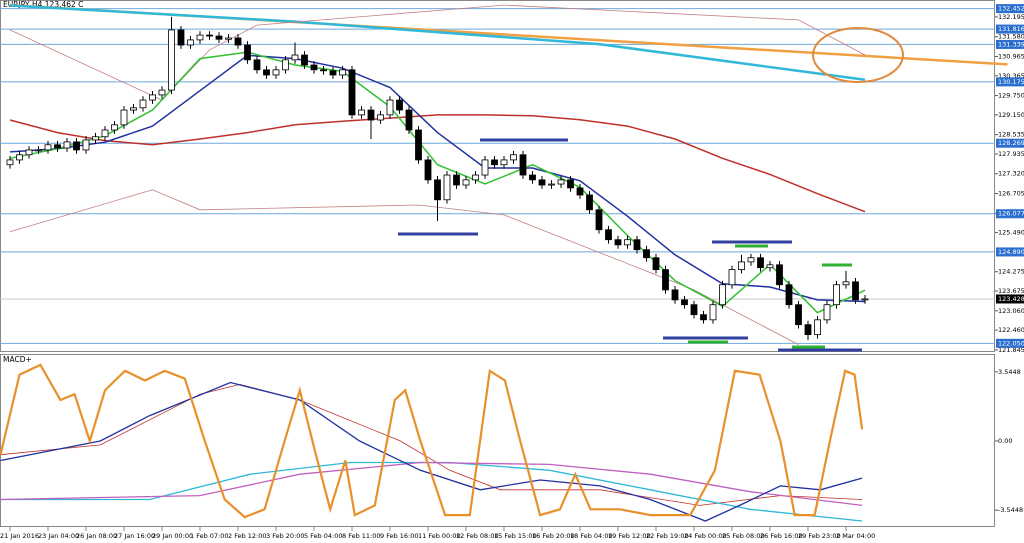 This screenshot has height=543, width=1024. I want to click on y-tick-label: 131.580, so click(1011, 37).